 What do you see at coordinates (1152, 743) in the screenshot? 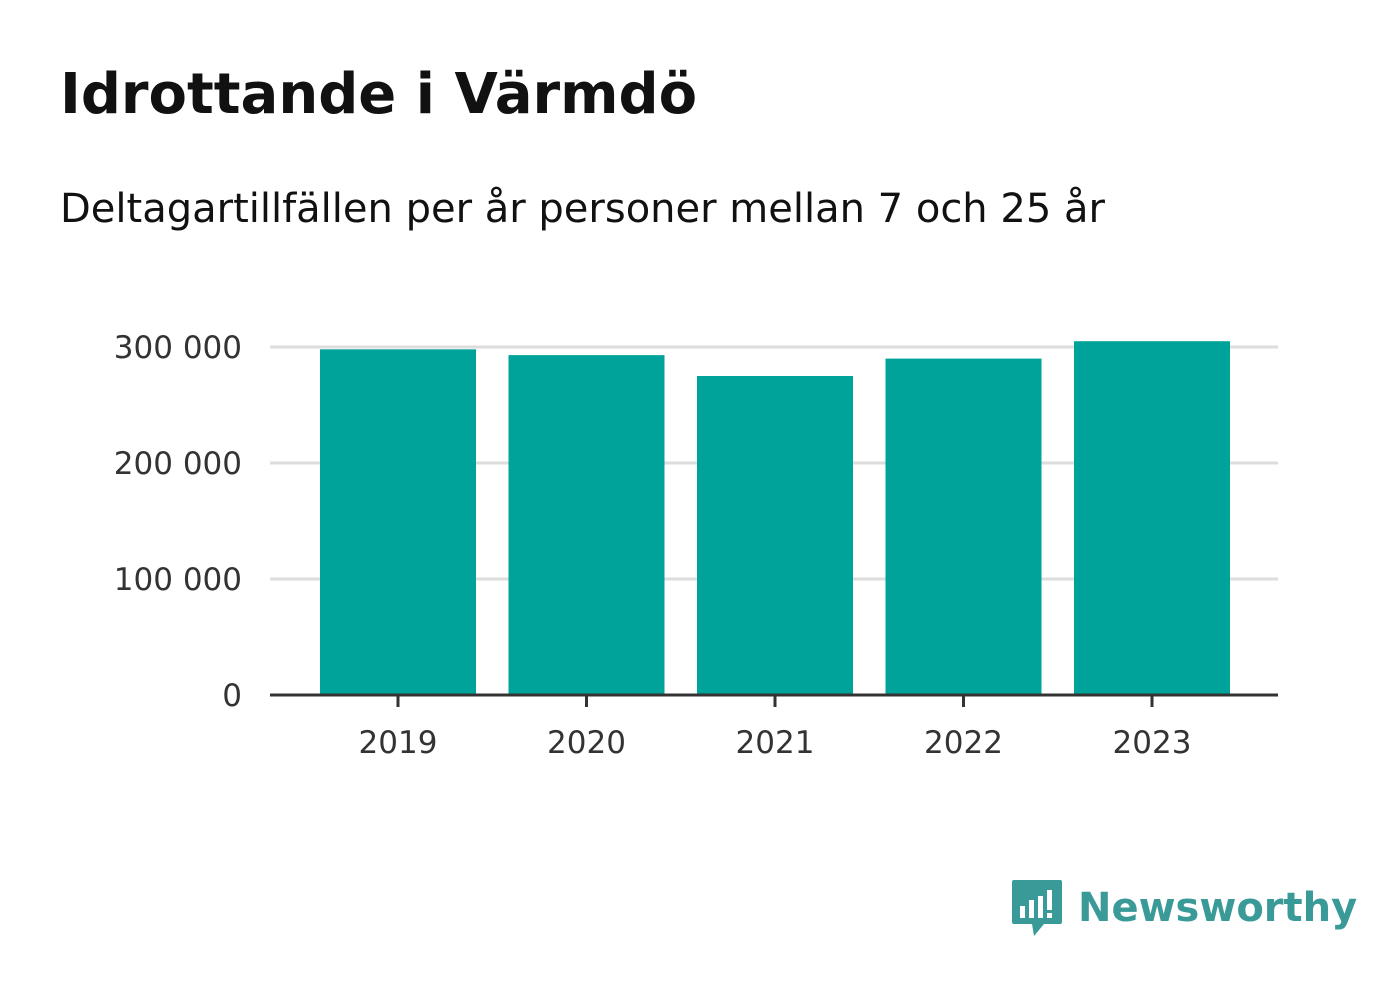
I see `x-tick-label: 2023` at bounding box center [1152, 743].